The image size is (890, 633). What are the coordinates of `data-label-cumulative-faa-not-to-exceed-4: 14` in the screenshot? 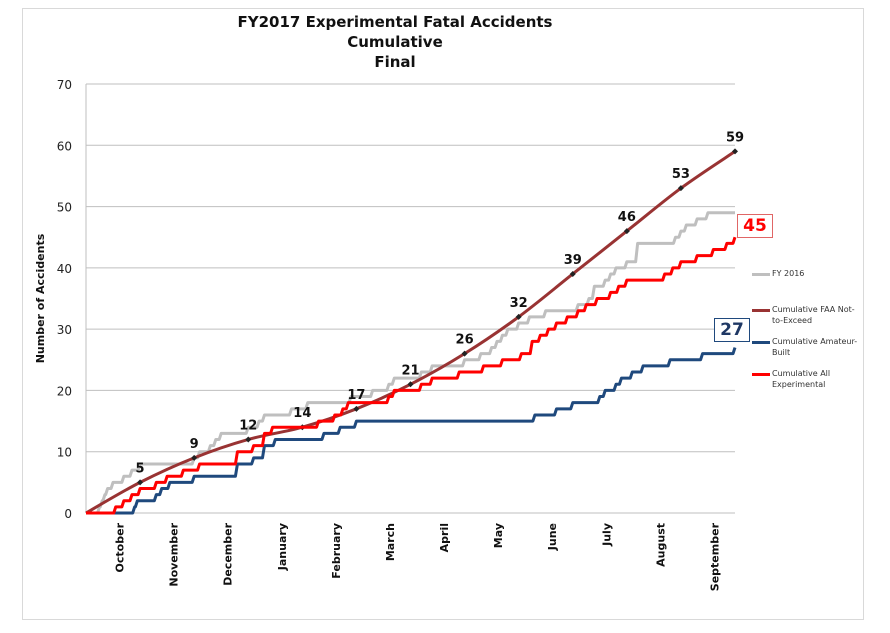 It's located at (302, 413).